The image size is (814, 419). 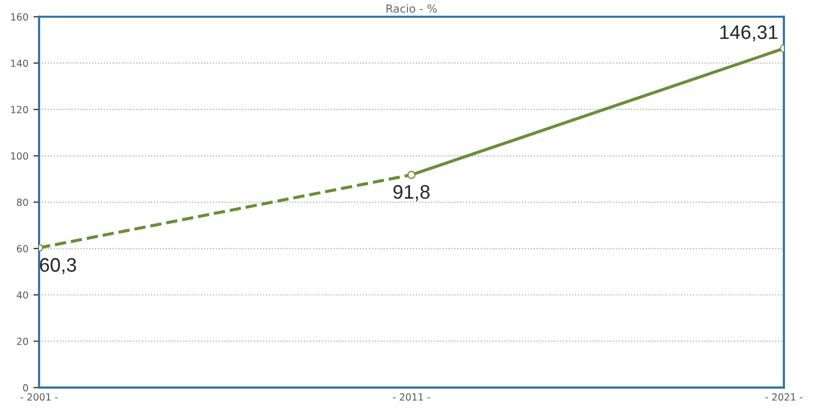 I want to click on x-tick-label: - 2001 -, so click(x=39, y=397).